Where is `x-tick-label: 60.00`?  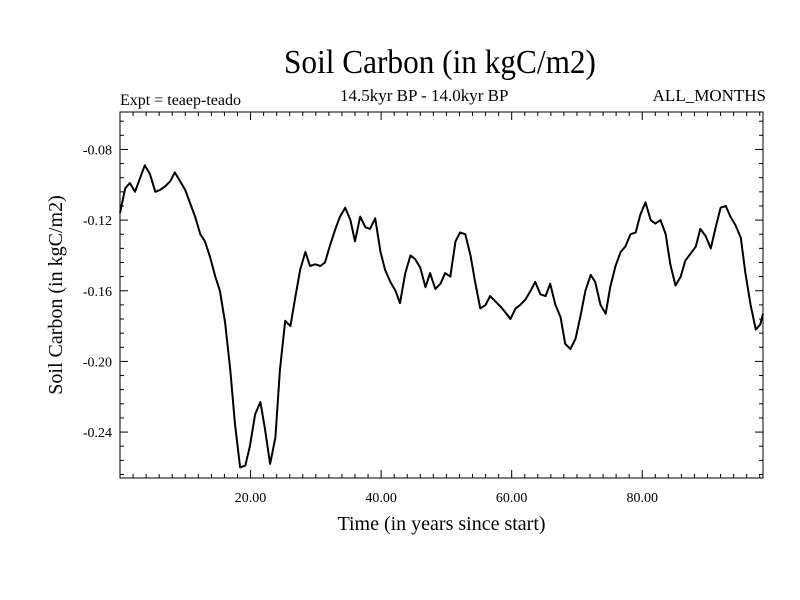
x-tick-label: 60.00 is located at coordinates (512, 498).